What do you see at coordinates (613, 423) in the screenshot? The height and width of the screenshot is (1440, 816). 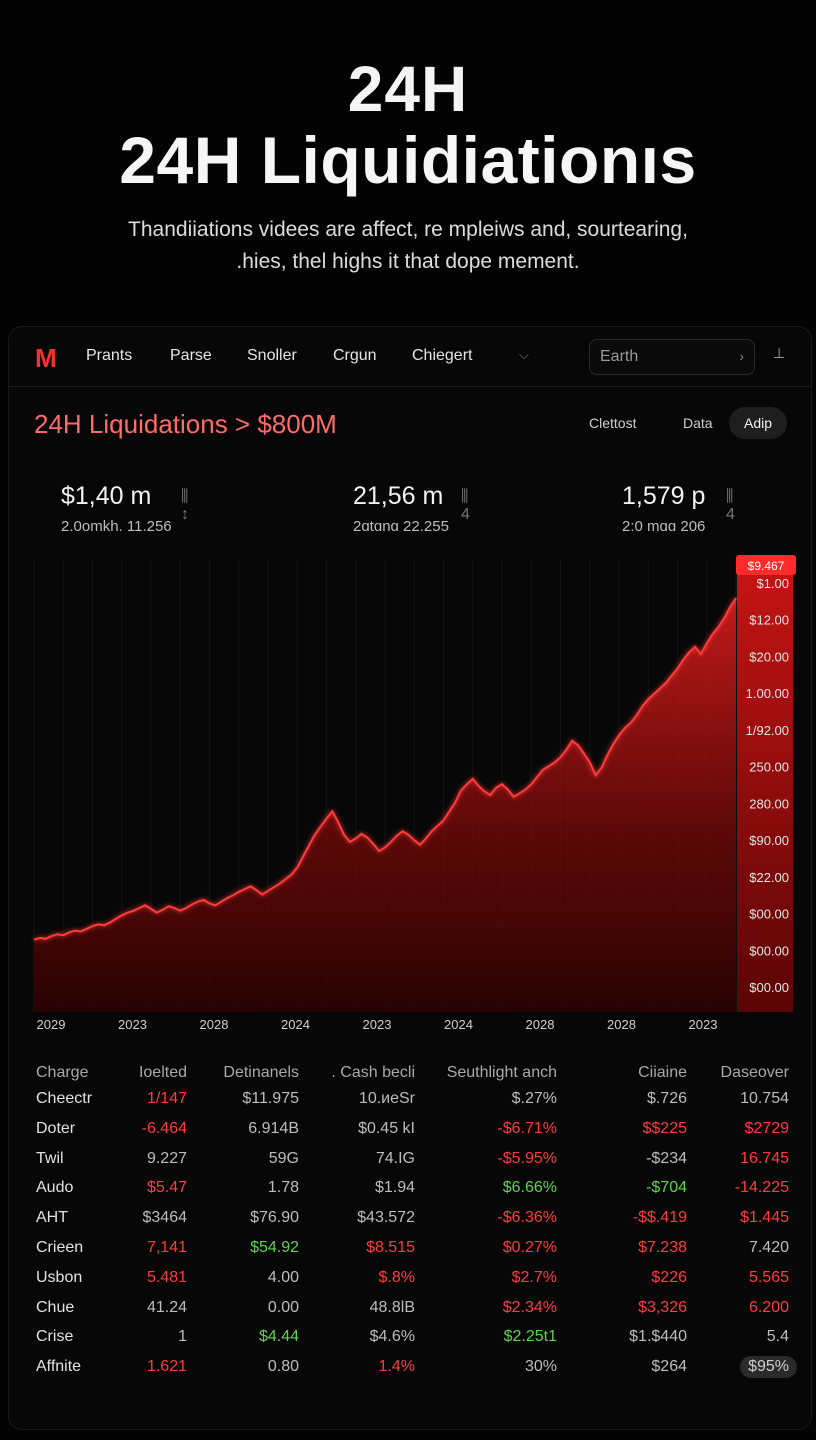 I see `tab-clettost: Clettost` at bounding box center [613, 423].